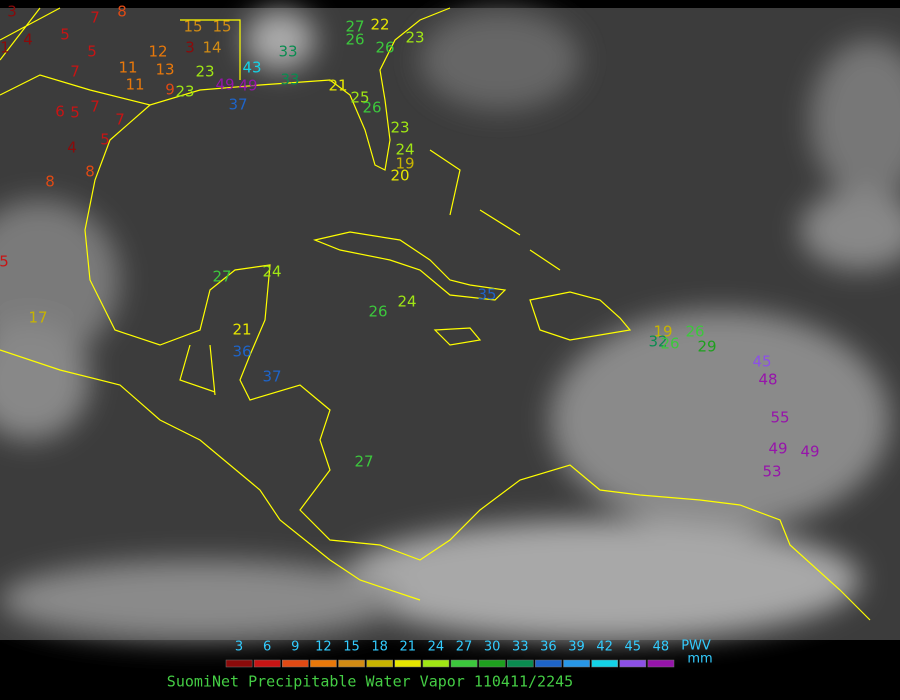 The width and height of the screenshot is (900, 700). Describe the element at coordinates (5, 48) in the screenshot. I see `station-value: 1` at that location.